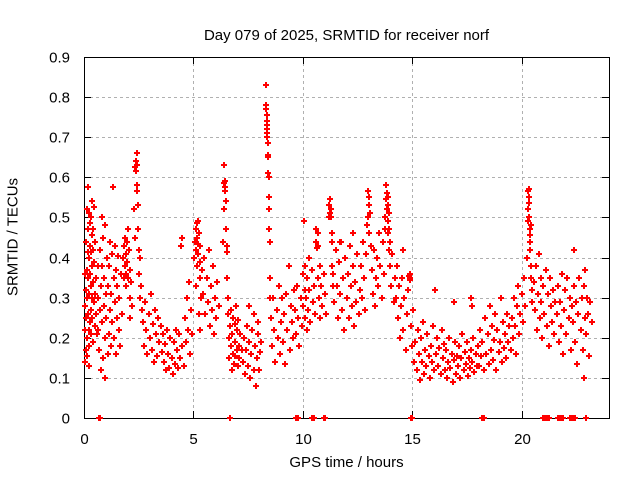 The image size is (640, 480). I want to click on x-tick-label: 5, so click(193, 439).